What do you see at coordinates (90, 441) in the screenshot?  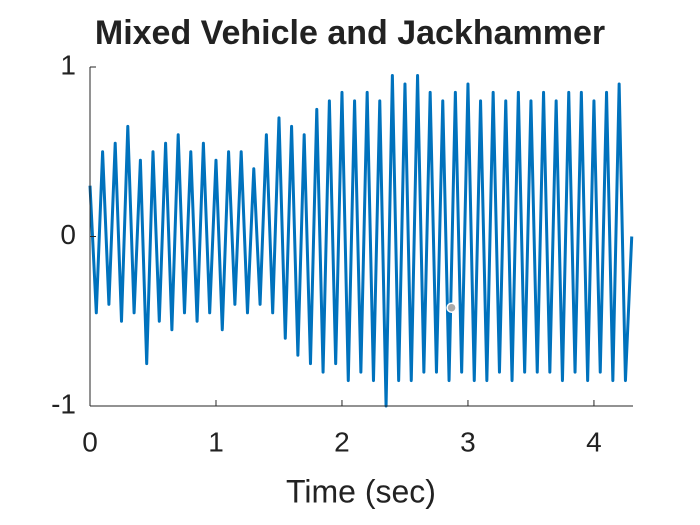 I see `x-tick-label: 0` at bounding box center [90, 441].